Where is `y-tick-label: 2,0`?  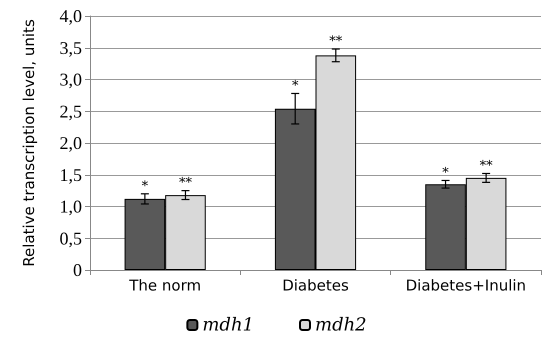 y-tick-label: 2,0 is located at coordinates (71, 143).